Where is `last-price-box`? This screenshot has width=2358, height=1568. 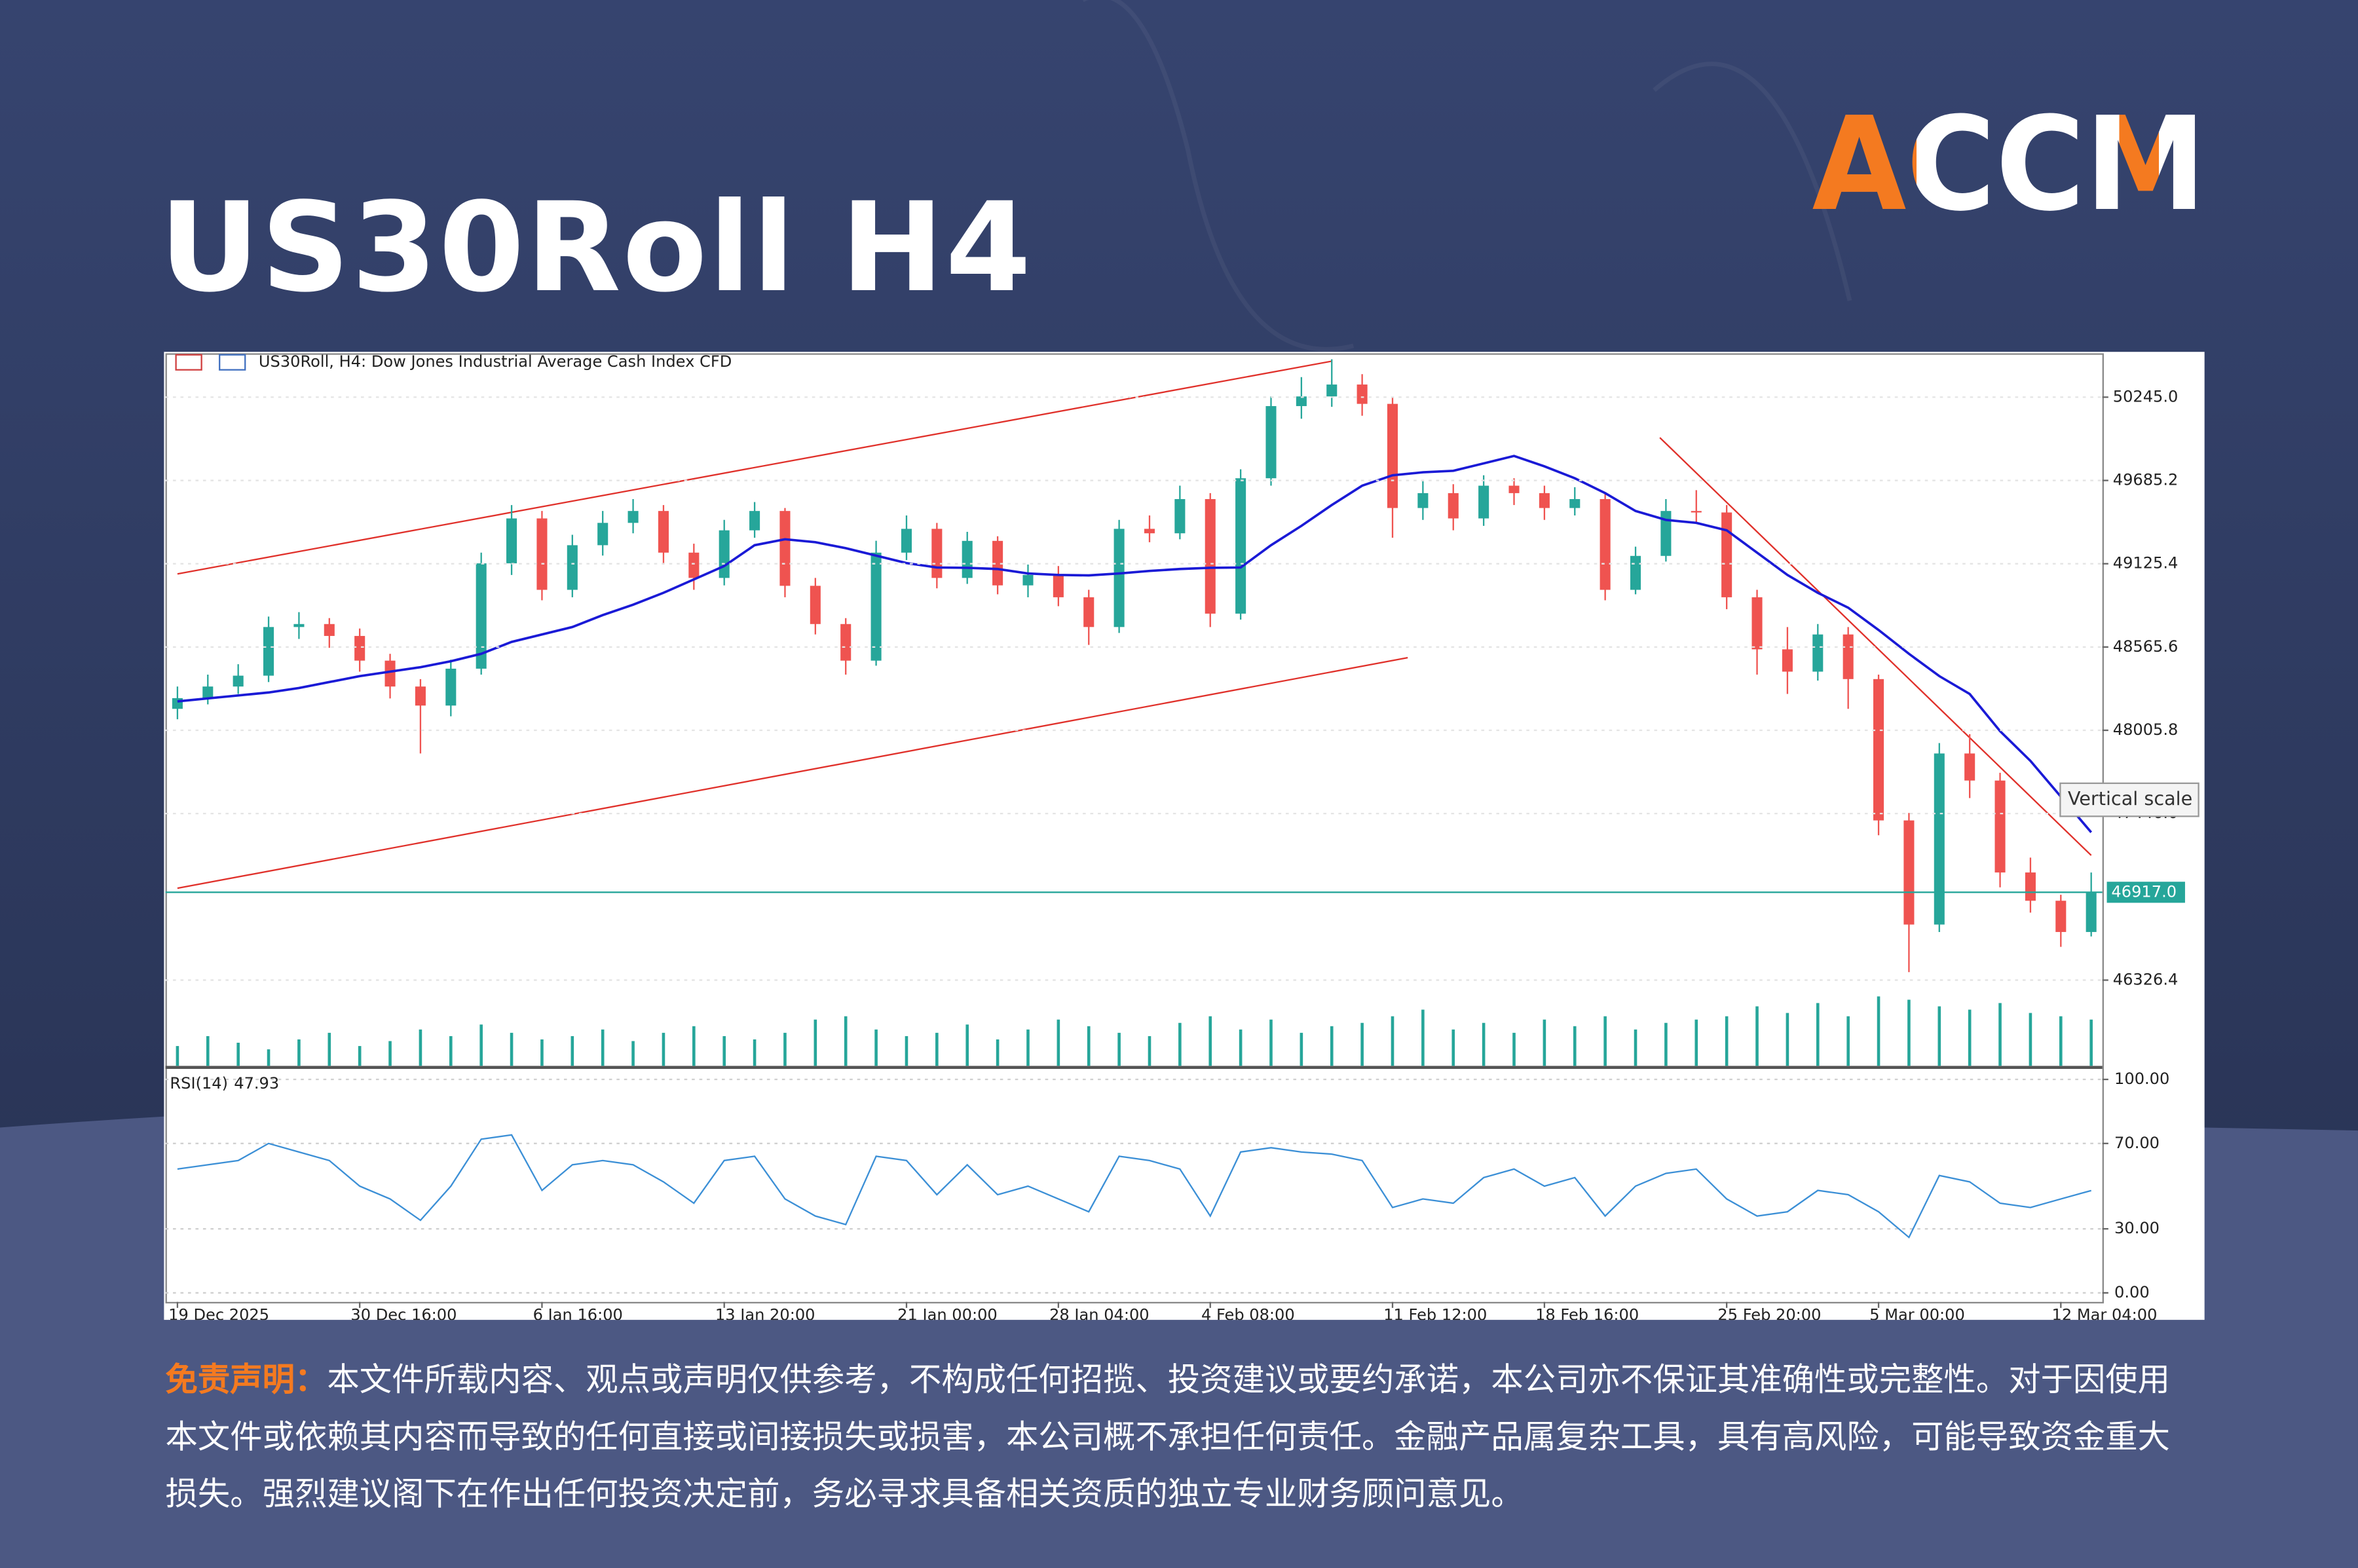 last-price-box is located at coordinates (2146, 892).